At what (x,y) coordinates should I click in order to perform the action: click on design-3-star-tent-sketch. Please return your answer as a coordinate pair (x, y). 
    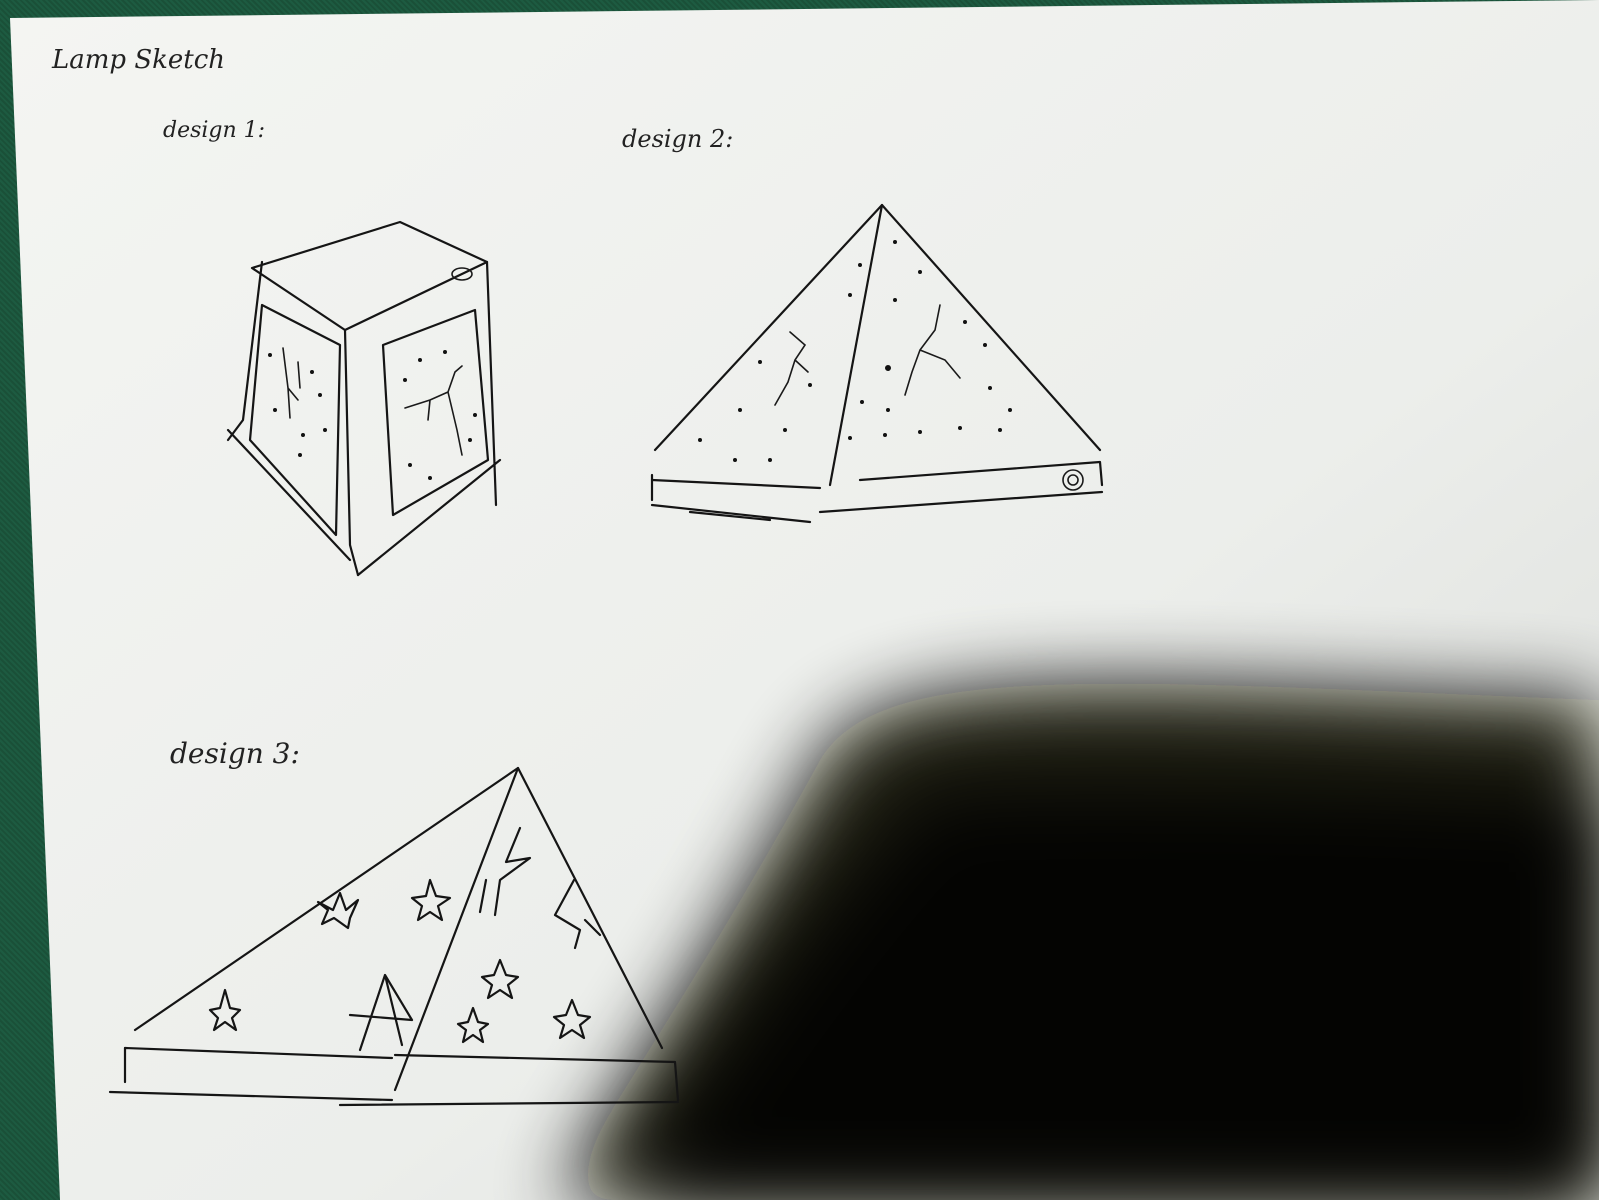
    Looking at the image, I should click on (394, 936).